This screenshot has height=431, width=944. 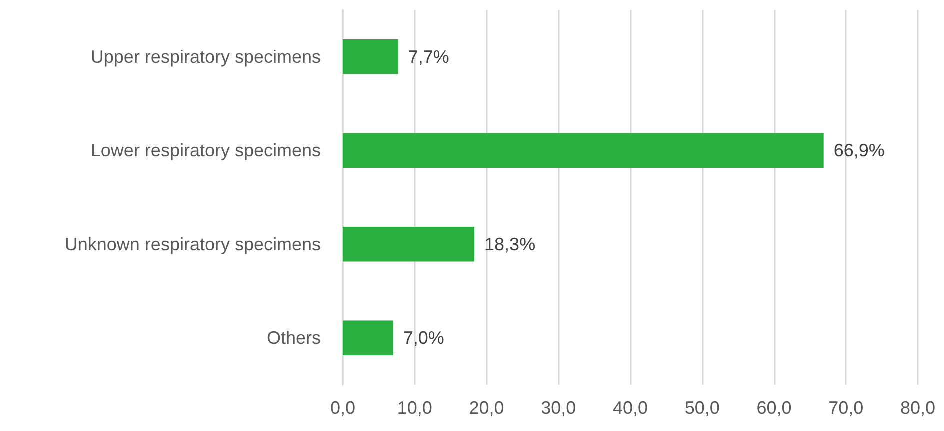 I want to click on y-tick-label: Lower respiratory specimens, so click(x=205, y=150).